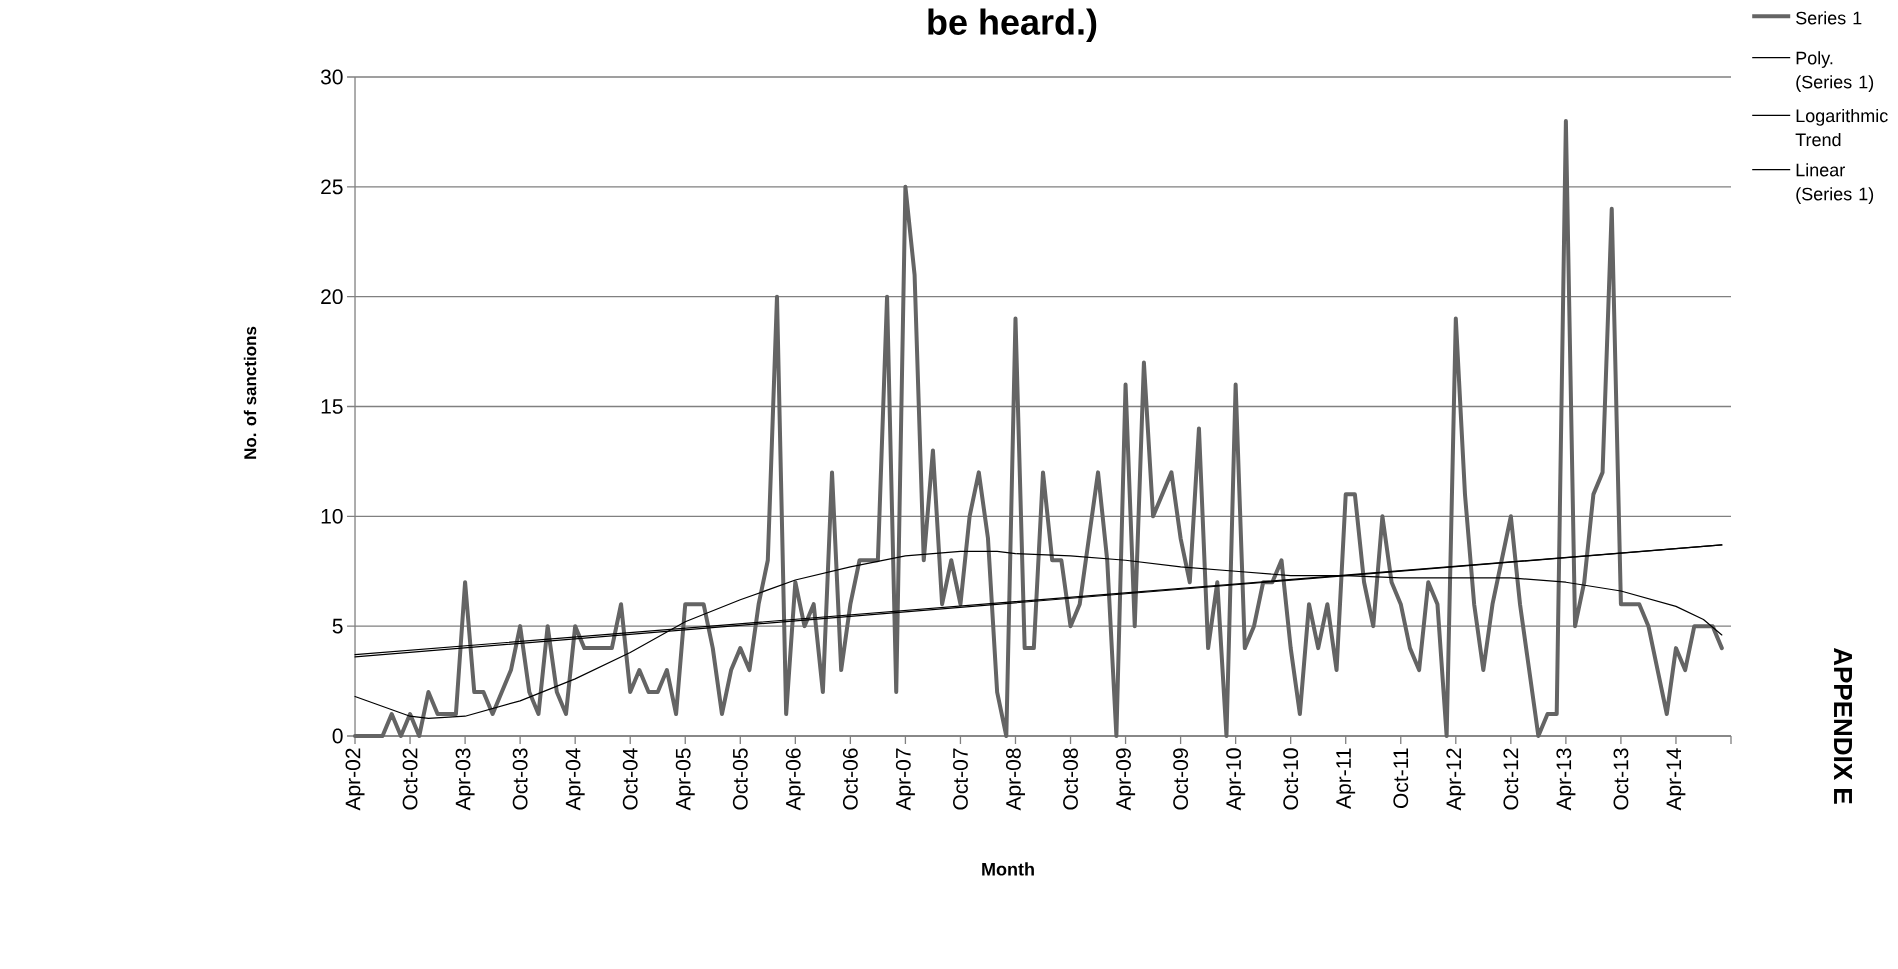 The height and width of the screenshot is (969, 1898). What do you see at coordinates (355, 779) in the screenshot?
I see `x-tick-label: Apr-02` at bounding box center [355, 779].